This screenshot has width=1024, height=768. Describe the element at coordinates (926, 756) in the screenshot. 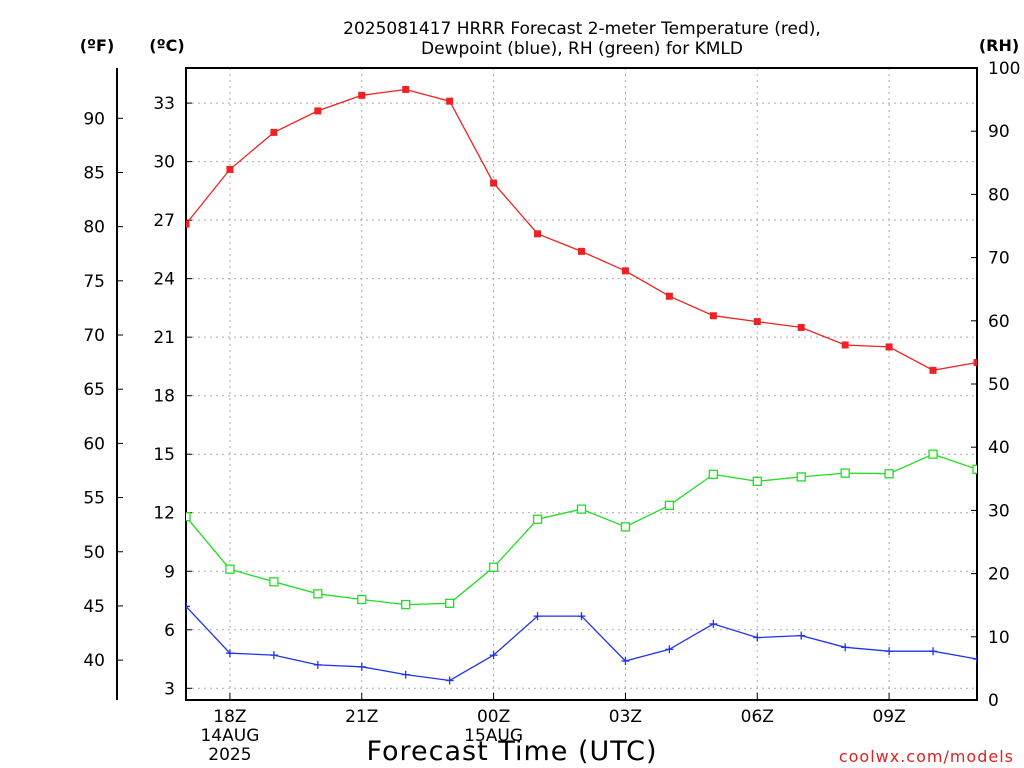

I see `source-credit: coolwx.com/models` at that location.